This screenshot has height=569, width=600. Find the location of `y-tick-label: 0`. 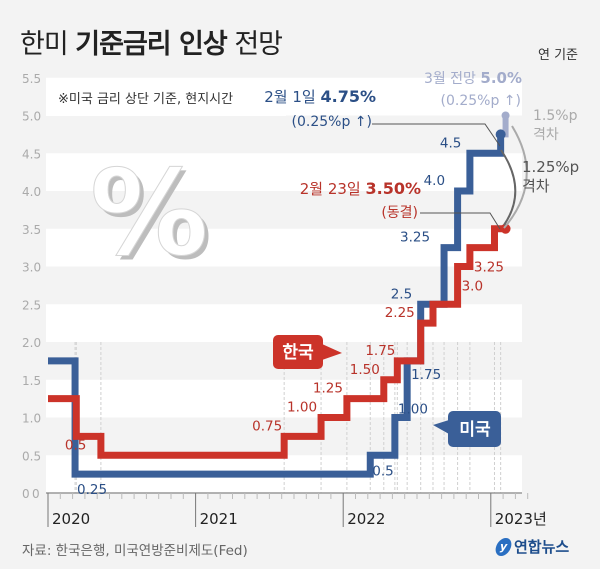

y-tick-label: 0 is located at coordinates (26, 494).